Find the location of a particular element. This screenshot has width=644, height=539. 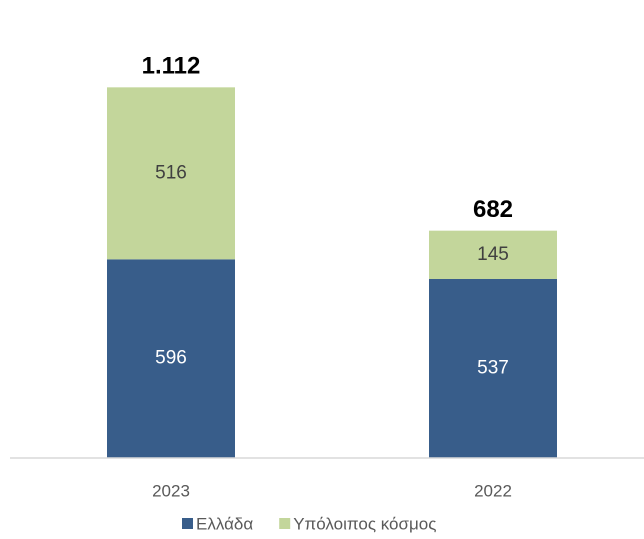

legend-label: Υπόλοιπος κόσμος is located at coordinates (364, 523).